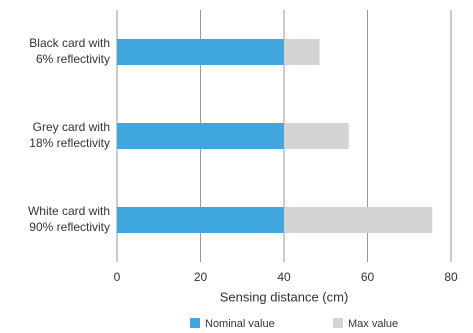 The height and width of the screenshot is (333, 473). I want to click on x-tick-label: 20, so click(201, 277).